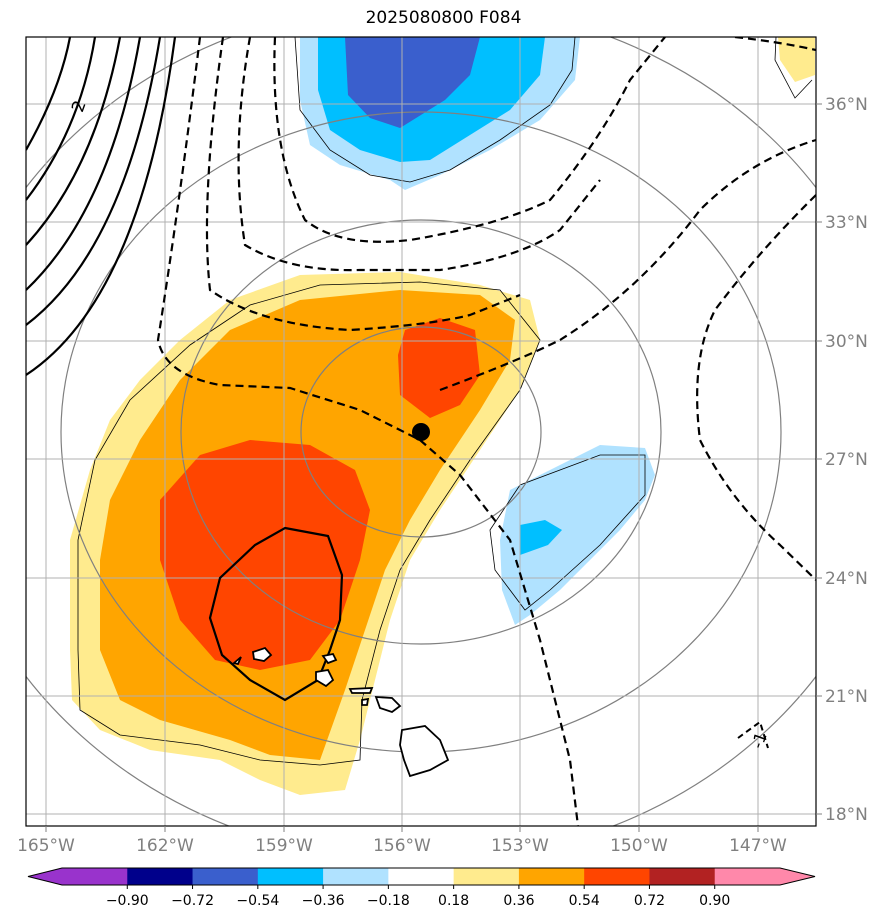 The height and width of the screenshot is (924, 887). Describe the element at coordinates (584, 901) in the screenshot. I see `colorbar-tick-label: 0.54` at that location.